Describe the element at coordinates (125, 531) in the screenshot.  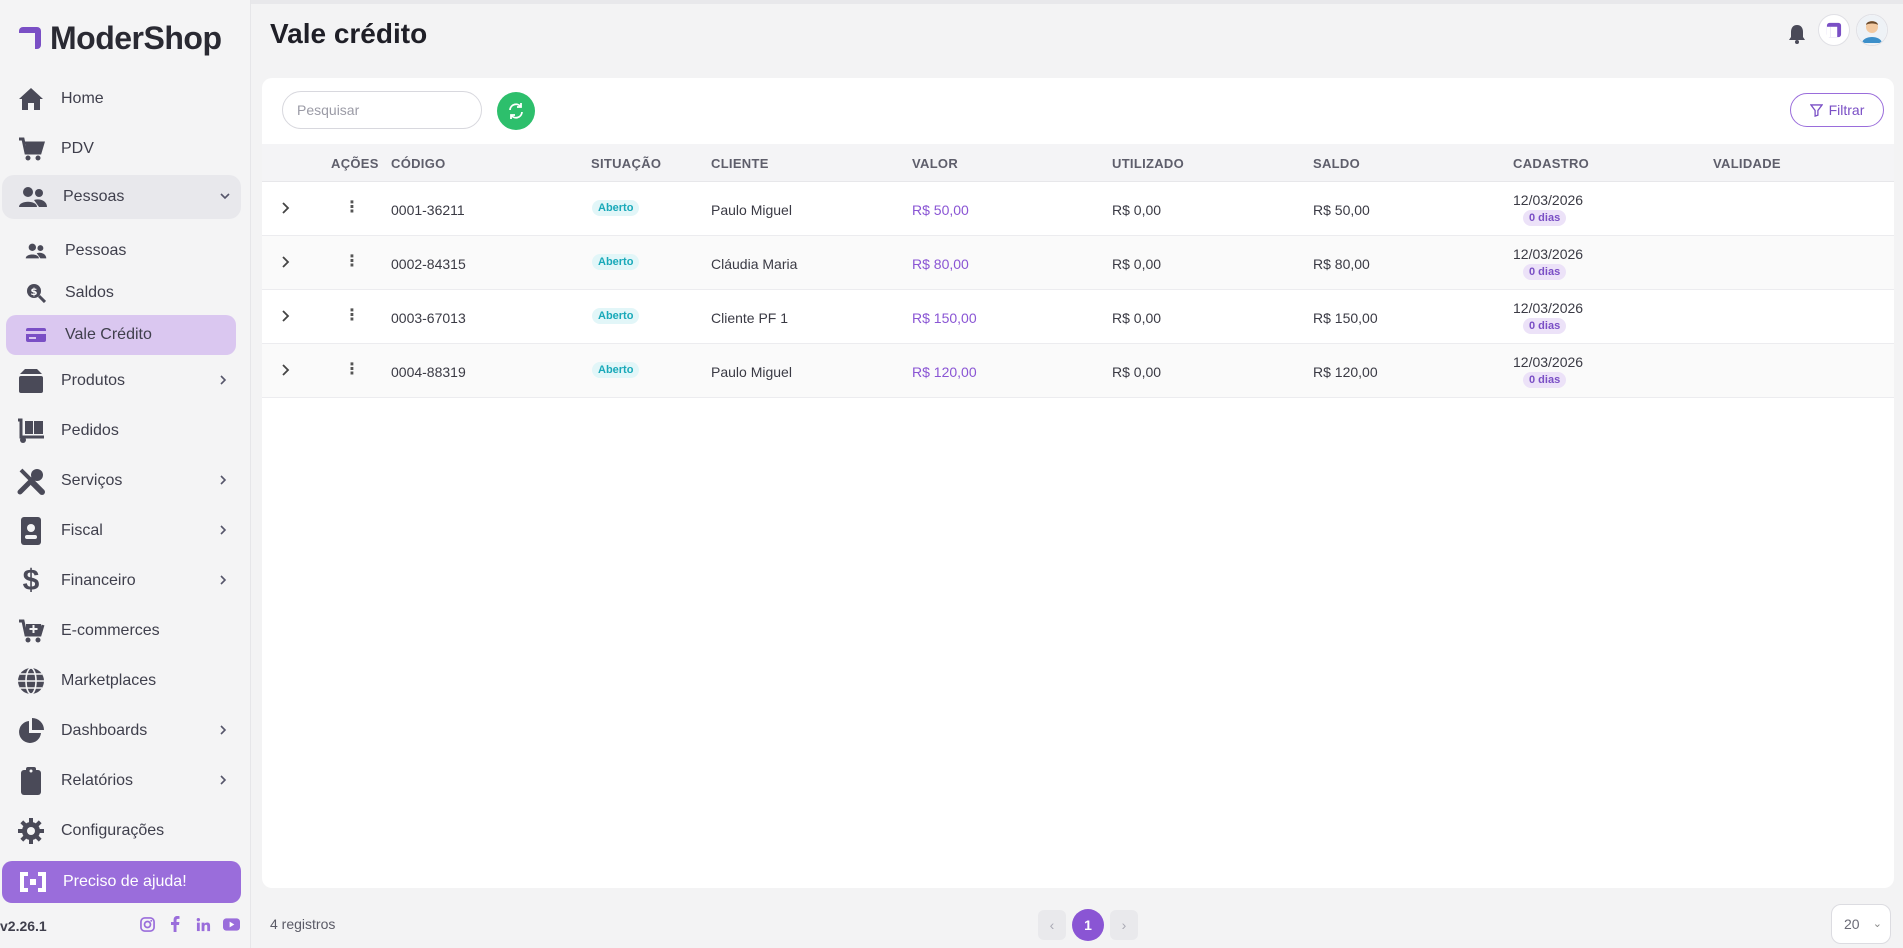
I see `sidebar-item-fiscal: Fiscal` at that location.